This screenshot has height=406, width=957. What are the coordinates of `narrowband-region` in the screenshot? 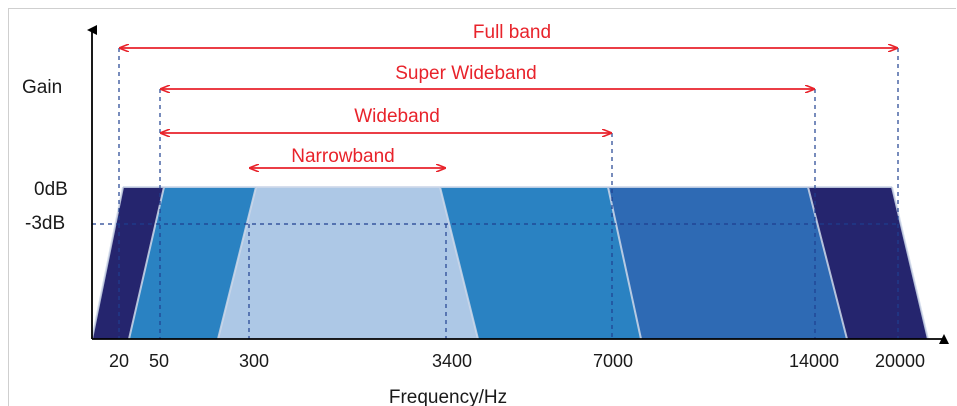 It's located at (348, 263).